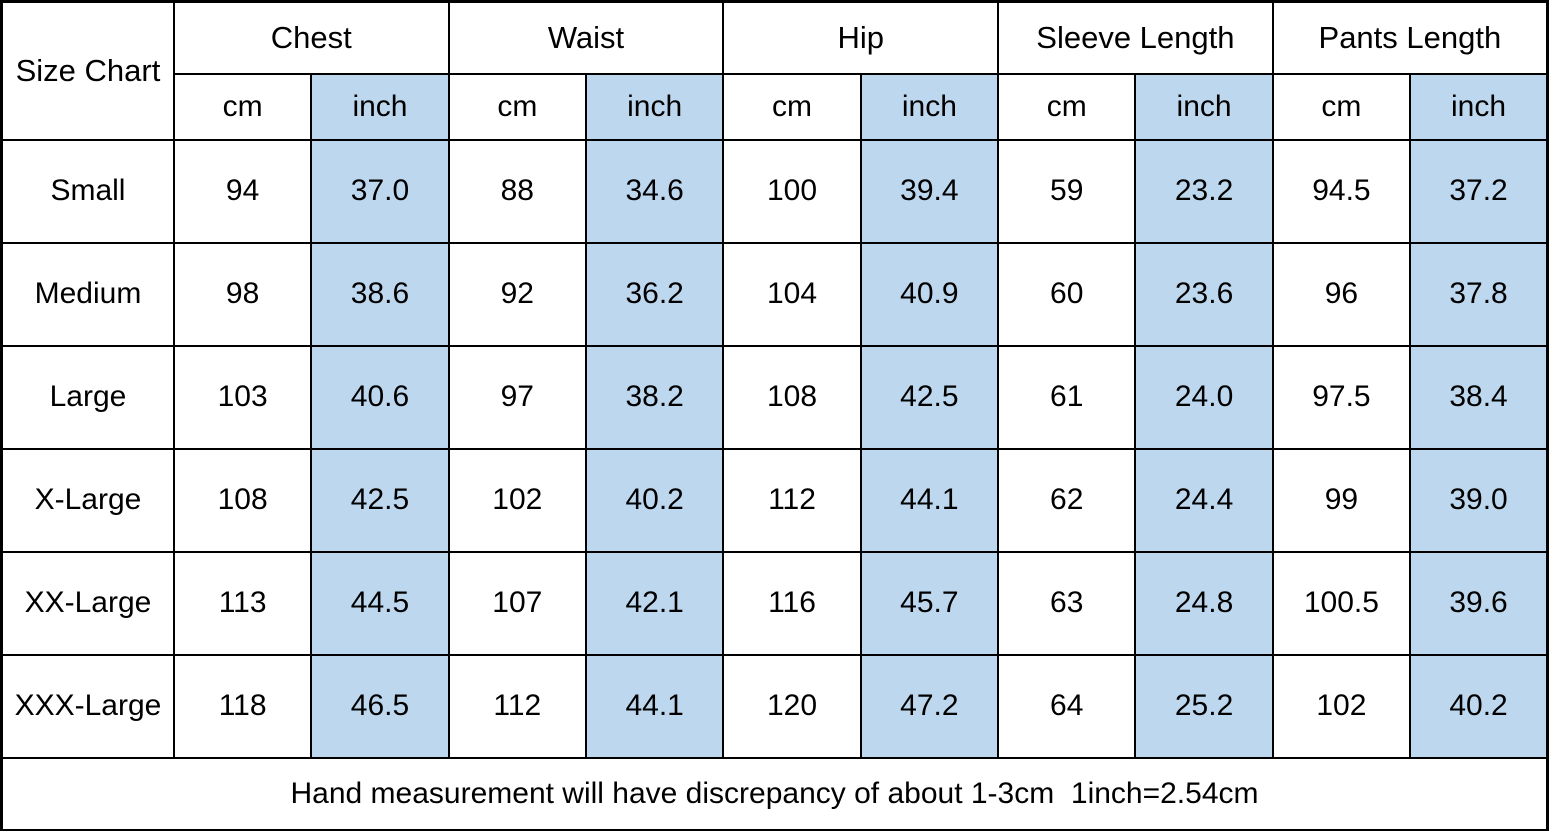 This screenshot has width=1549, height=831. I want to click on value-pants-length-cm: 100.5, so click(1341, 603).